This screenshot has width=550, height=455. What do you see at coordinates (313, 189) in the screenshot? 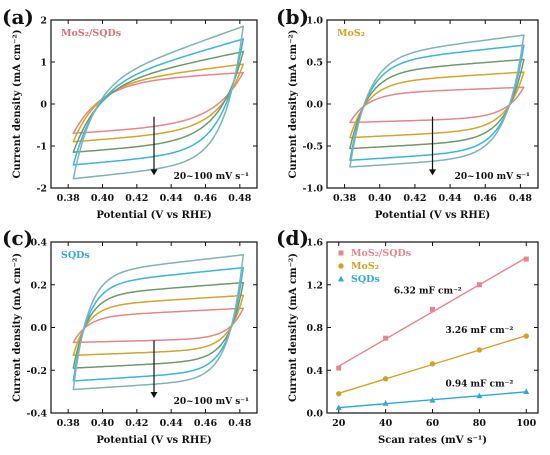
I see `y-tick-label: -1.0` at bounding box center [313, 189].